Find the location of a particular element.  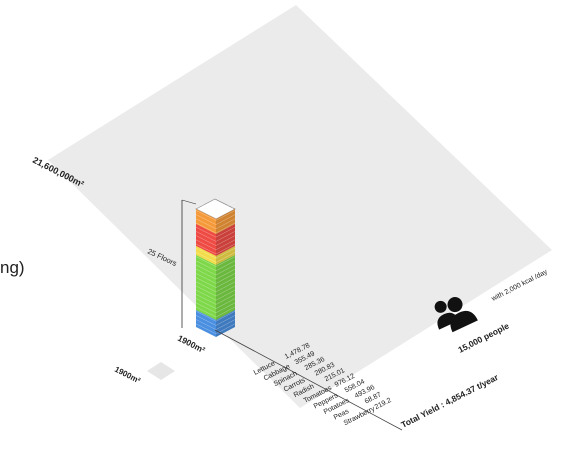

total-yield-label: Total Yield : 4,854.37 t/year is located at coordinates (449, 401).